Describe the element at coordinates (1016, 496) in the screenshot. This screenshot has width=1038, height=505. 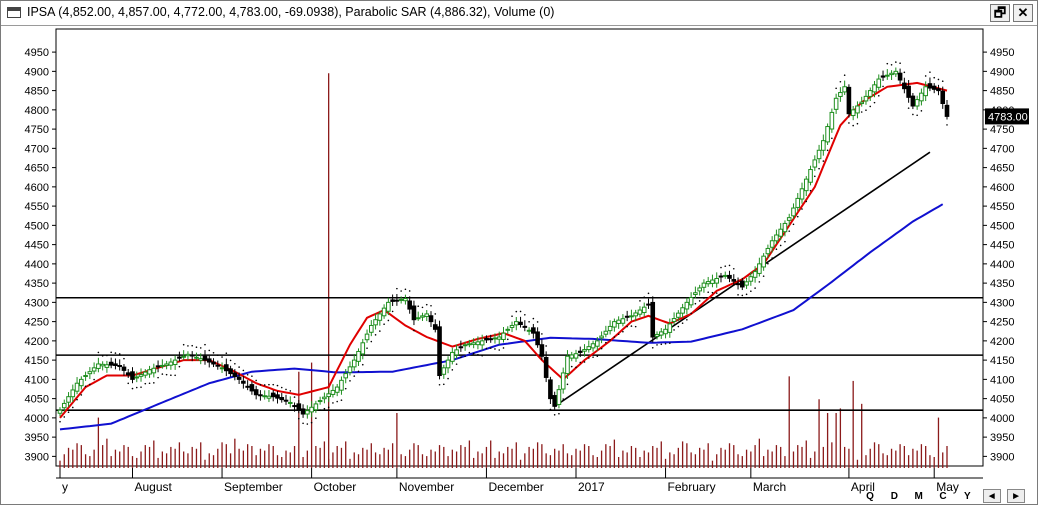
I see `scroll-right-button: ►` at that location.